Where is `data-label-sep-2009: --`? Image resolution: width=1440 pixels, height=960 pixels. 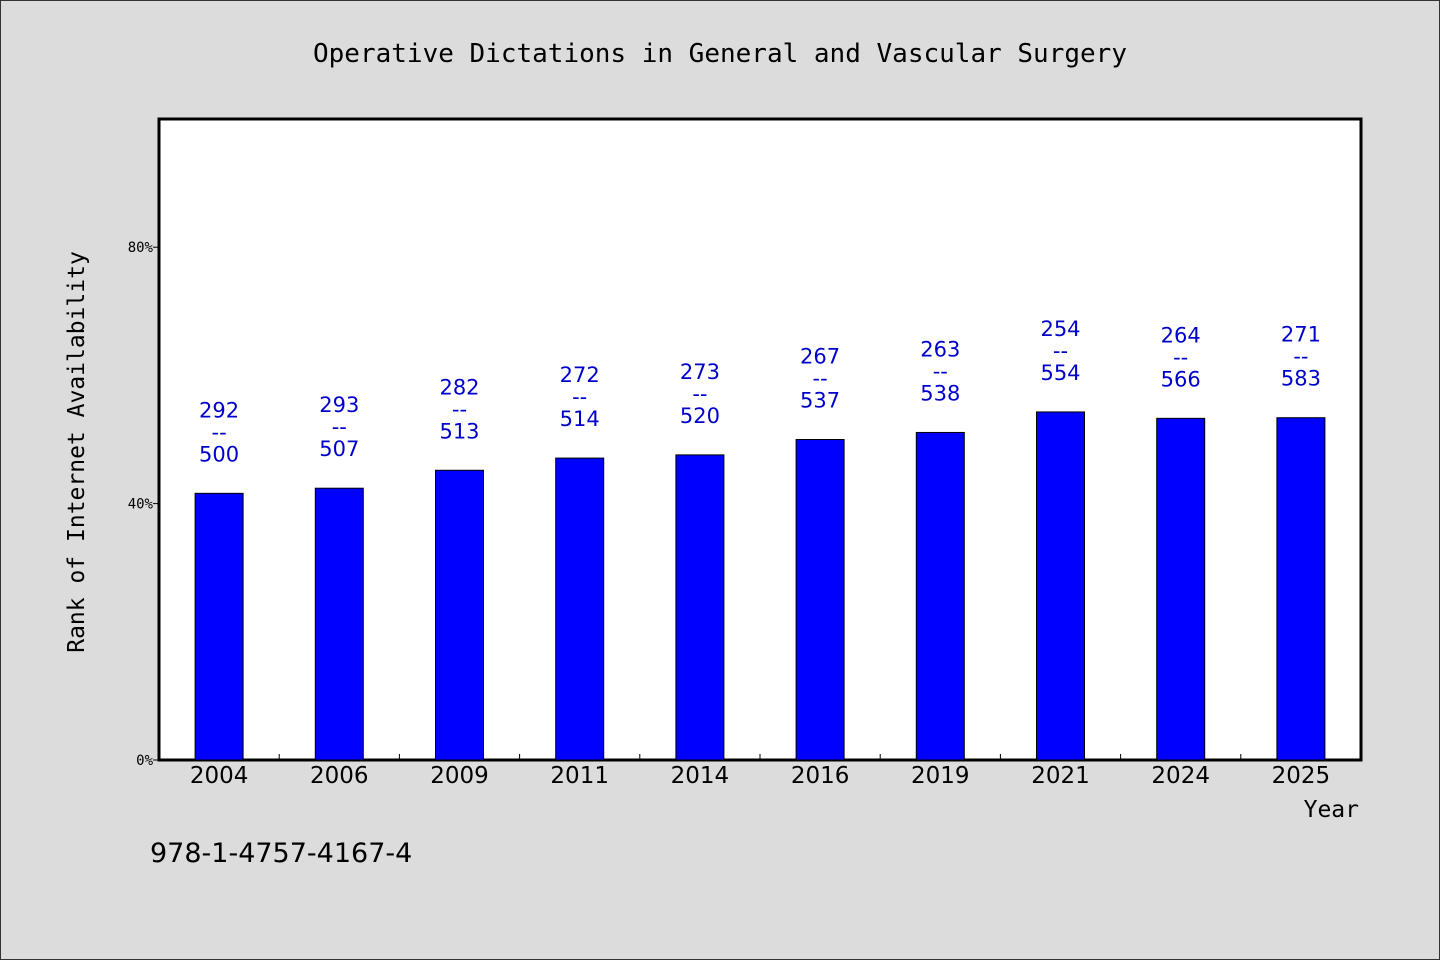
data-label-sep-2009: -- is located at coordinates (459, 409).